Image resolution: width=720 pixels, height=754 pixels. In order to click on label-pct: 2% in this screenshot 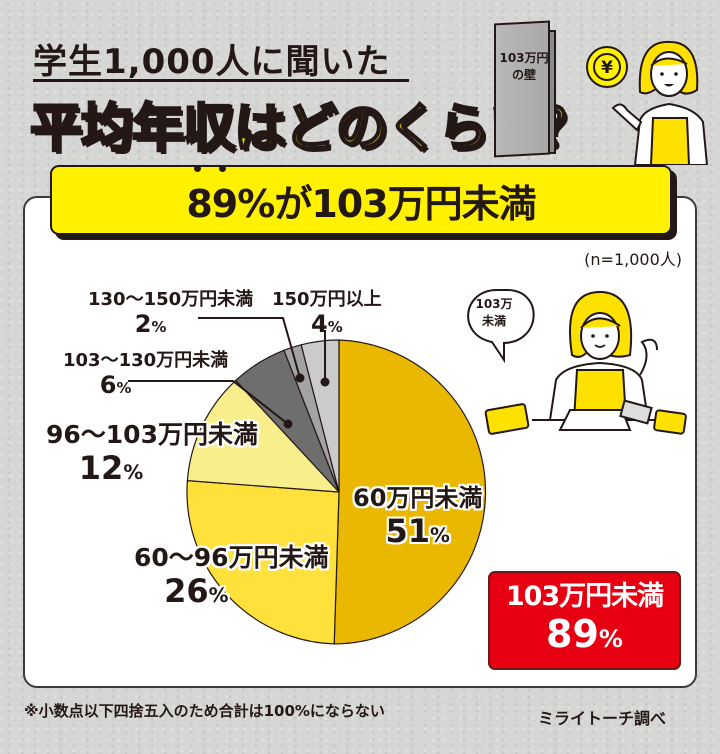, I will do `click(150, 324)`.